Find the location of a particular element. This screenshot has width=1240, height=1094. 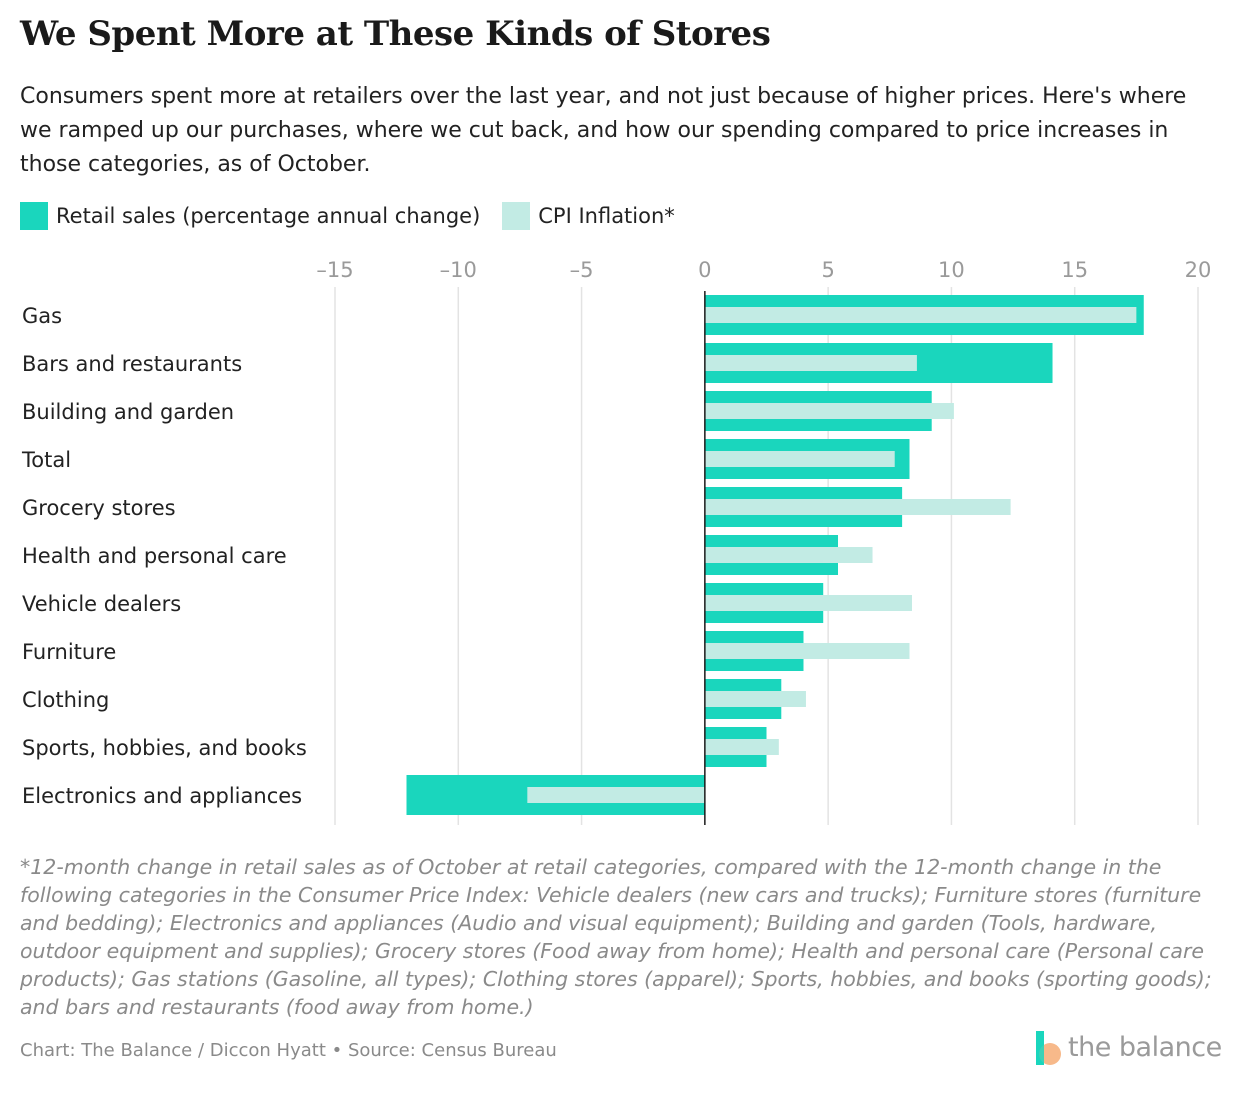

category-label: Bars and restaurants is located at coordinates (132, 364).